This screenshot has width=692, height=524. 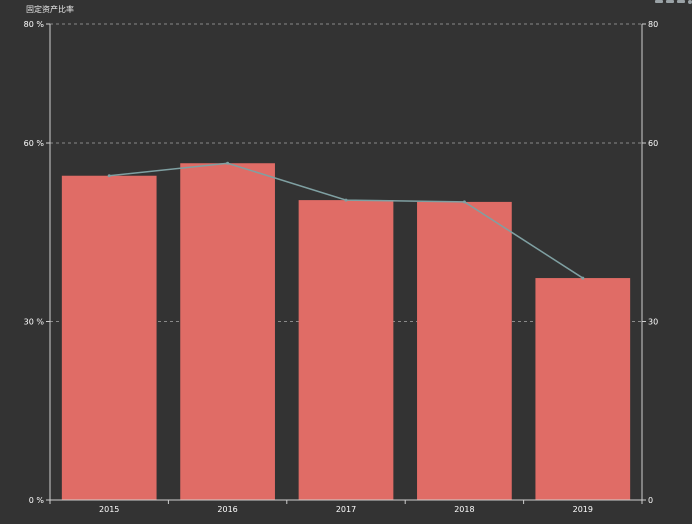 What do you see at coordinates (346, 350) in the screenshot?
I see `bar-2017` at bounding box center [346, 350].